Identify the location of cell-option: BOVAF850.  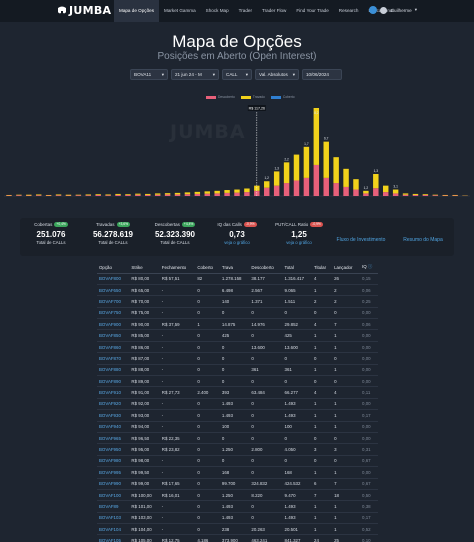
(113, 335).